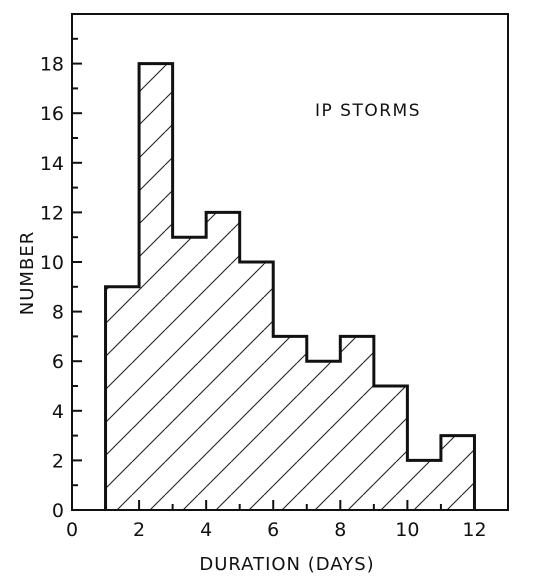  What do you see at coordinates (52, 164) in the screenshot?
I see `y-tick-label: 14` at bounding box center [52, 164].